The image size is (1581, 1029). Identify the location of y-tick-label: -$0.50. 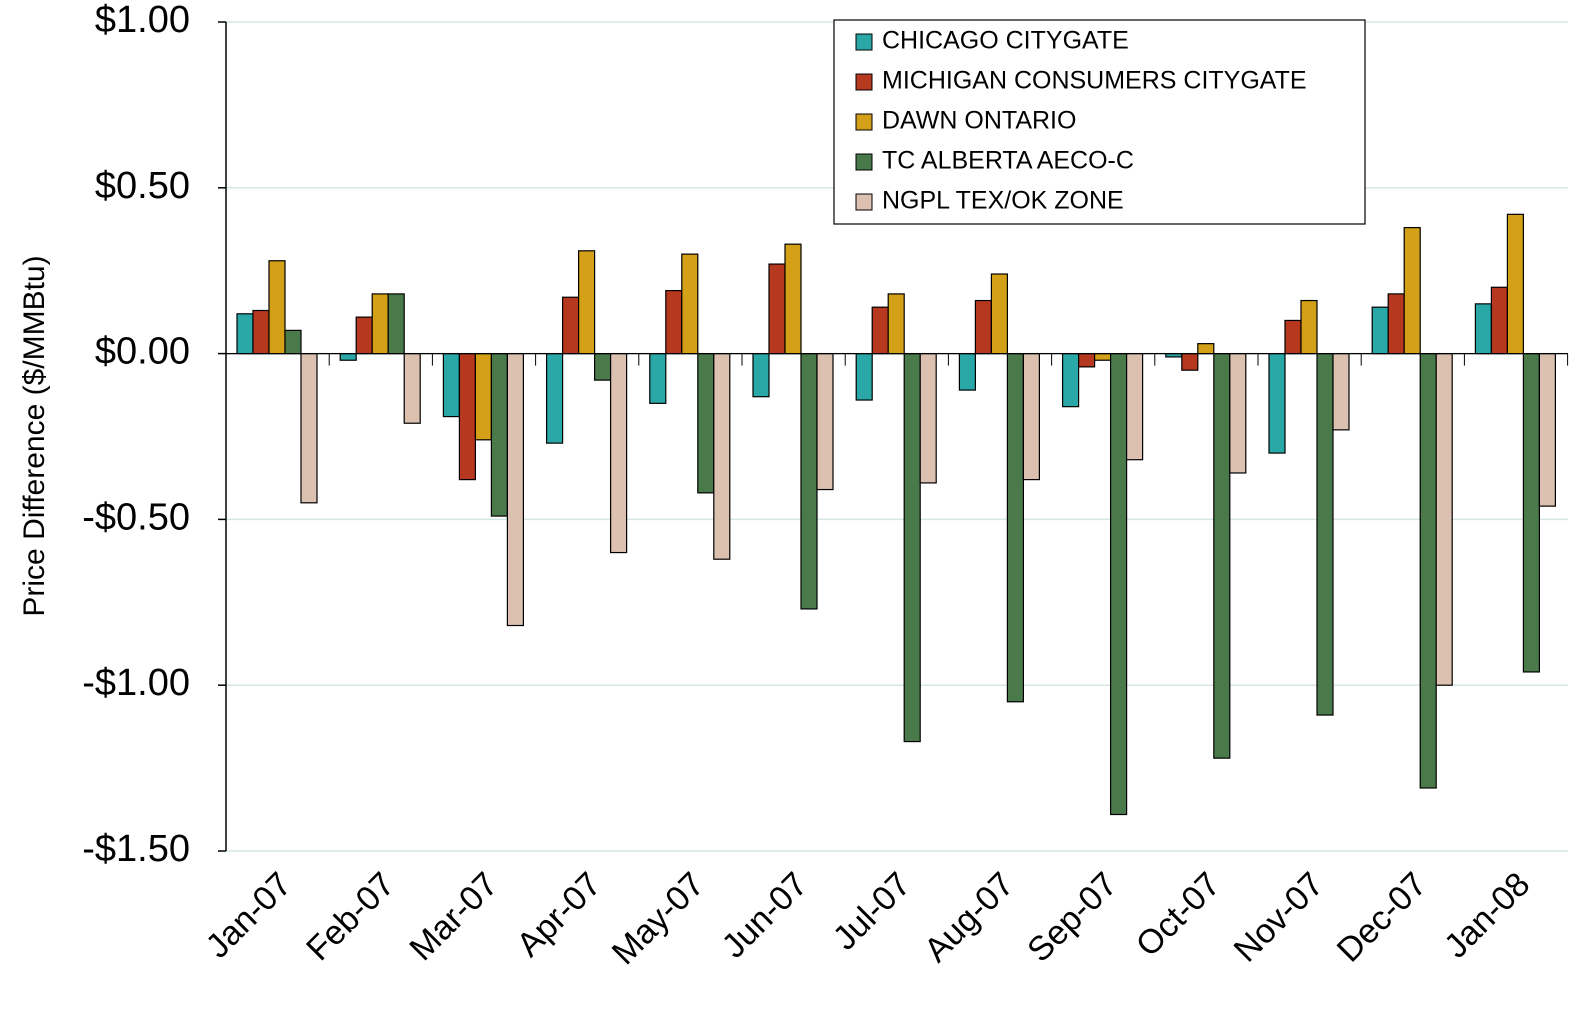
(136, 517).